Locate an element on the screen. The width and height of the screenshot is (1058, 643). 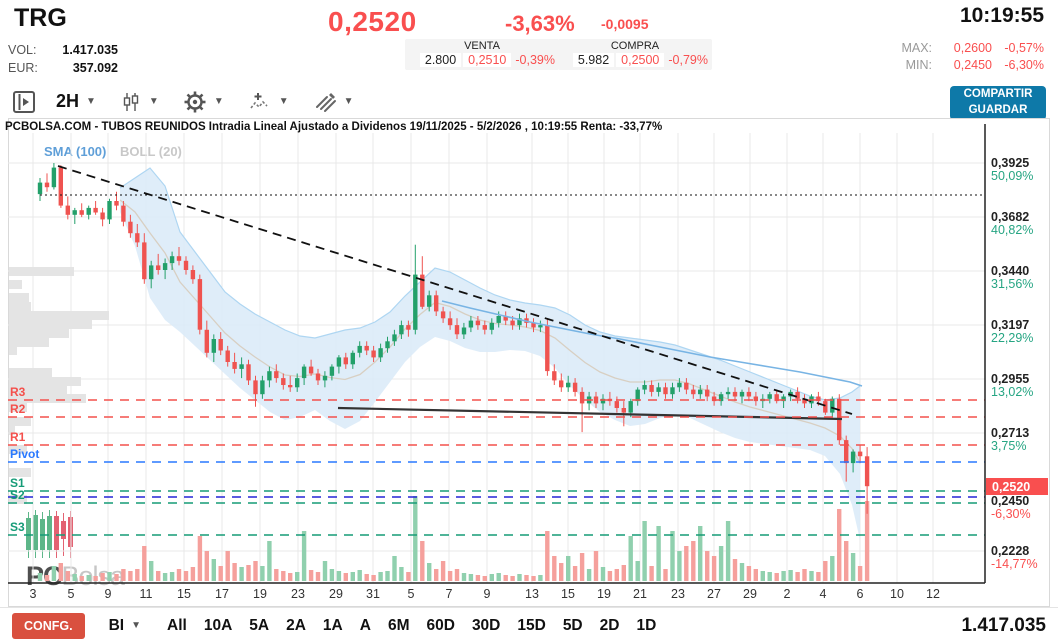
draw-tools-button: ▼ is located at coordinates (333, 102).